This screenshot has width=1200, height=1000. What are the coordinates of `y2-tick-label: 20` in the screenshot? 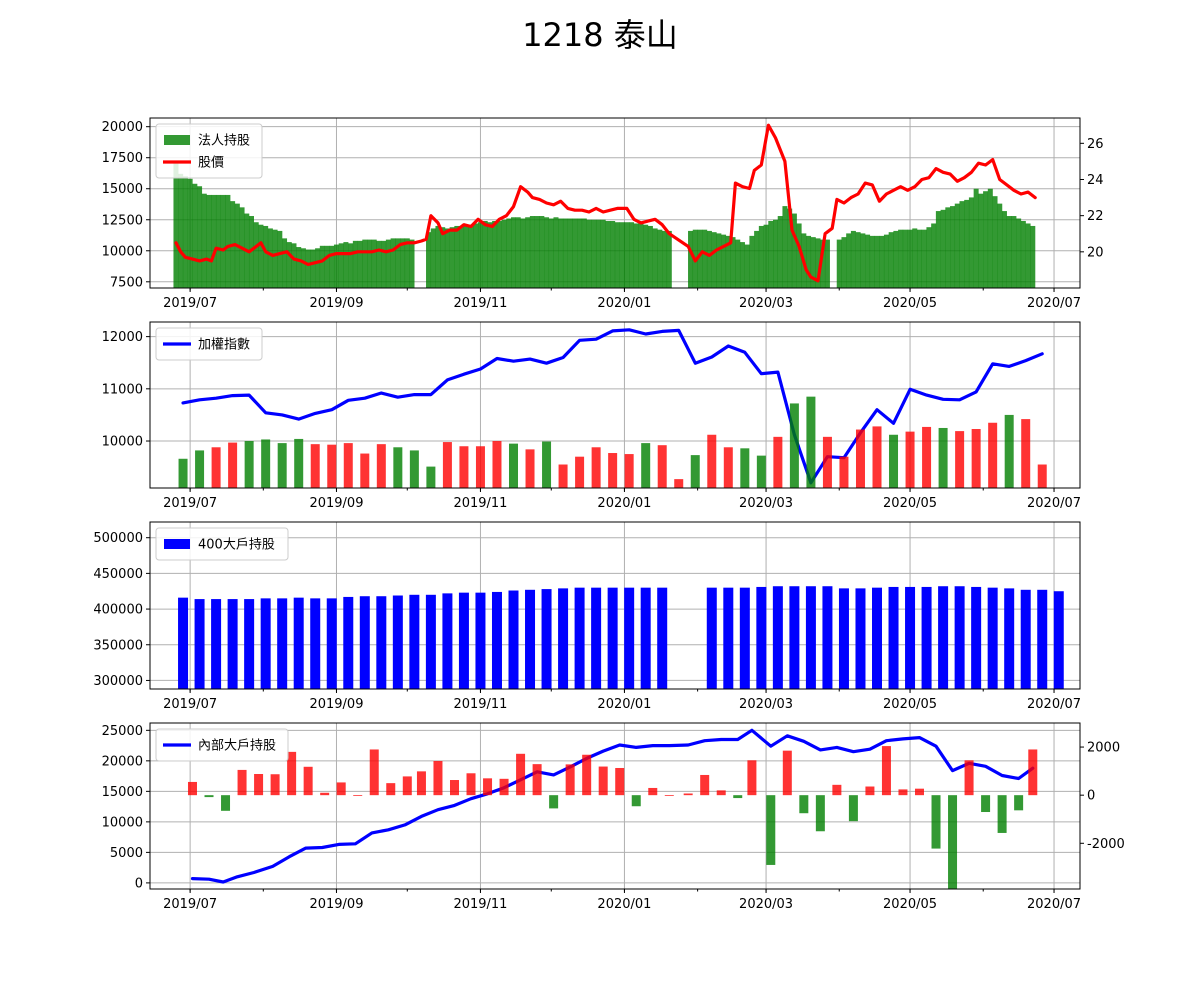 It's located at (1095, 252).